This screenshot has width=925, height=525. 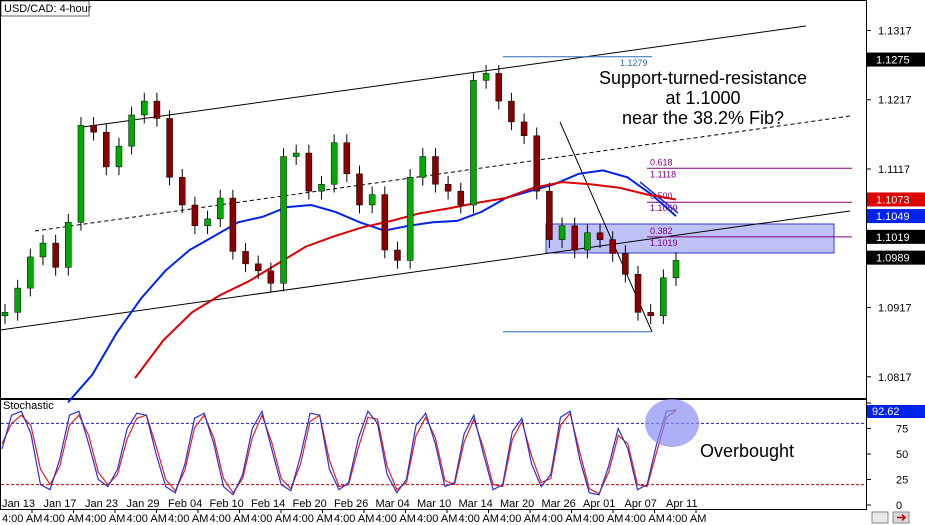 I want to click on date-label: Jan 13, so click(x=18, y=504).